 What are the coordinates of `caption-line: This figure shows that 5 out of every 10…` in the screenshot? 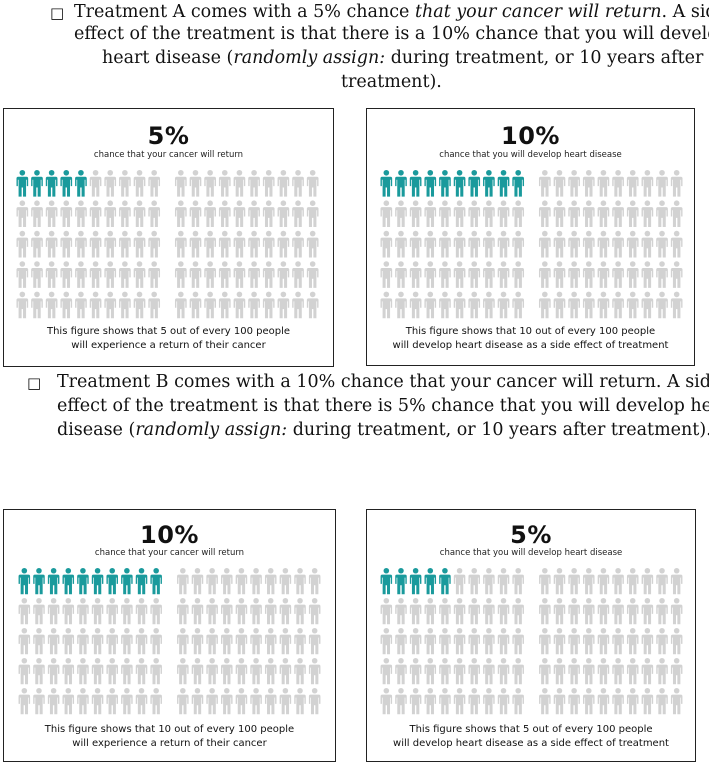 It's located at (531, 729).